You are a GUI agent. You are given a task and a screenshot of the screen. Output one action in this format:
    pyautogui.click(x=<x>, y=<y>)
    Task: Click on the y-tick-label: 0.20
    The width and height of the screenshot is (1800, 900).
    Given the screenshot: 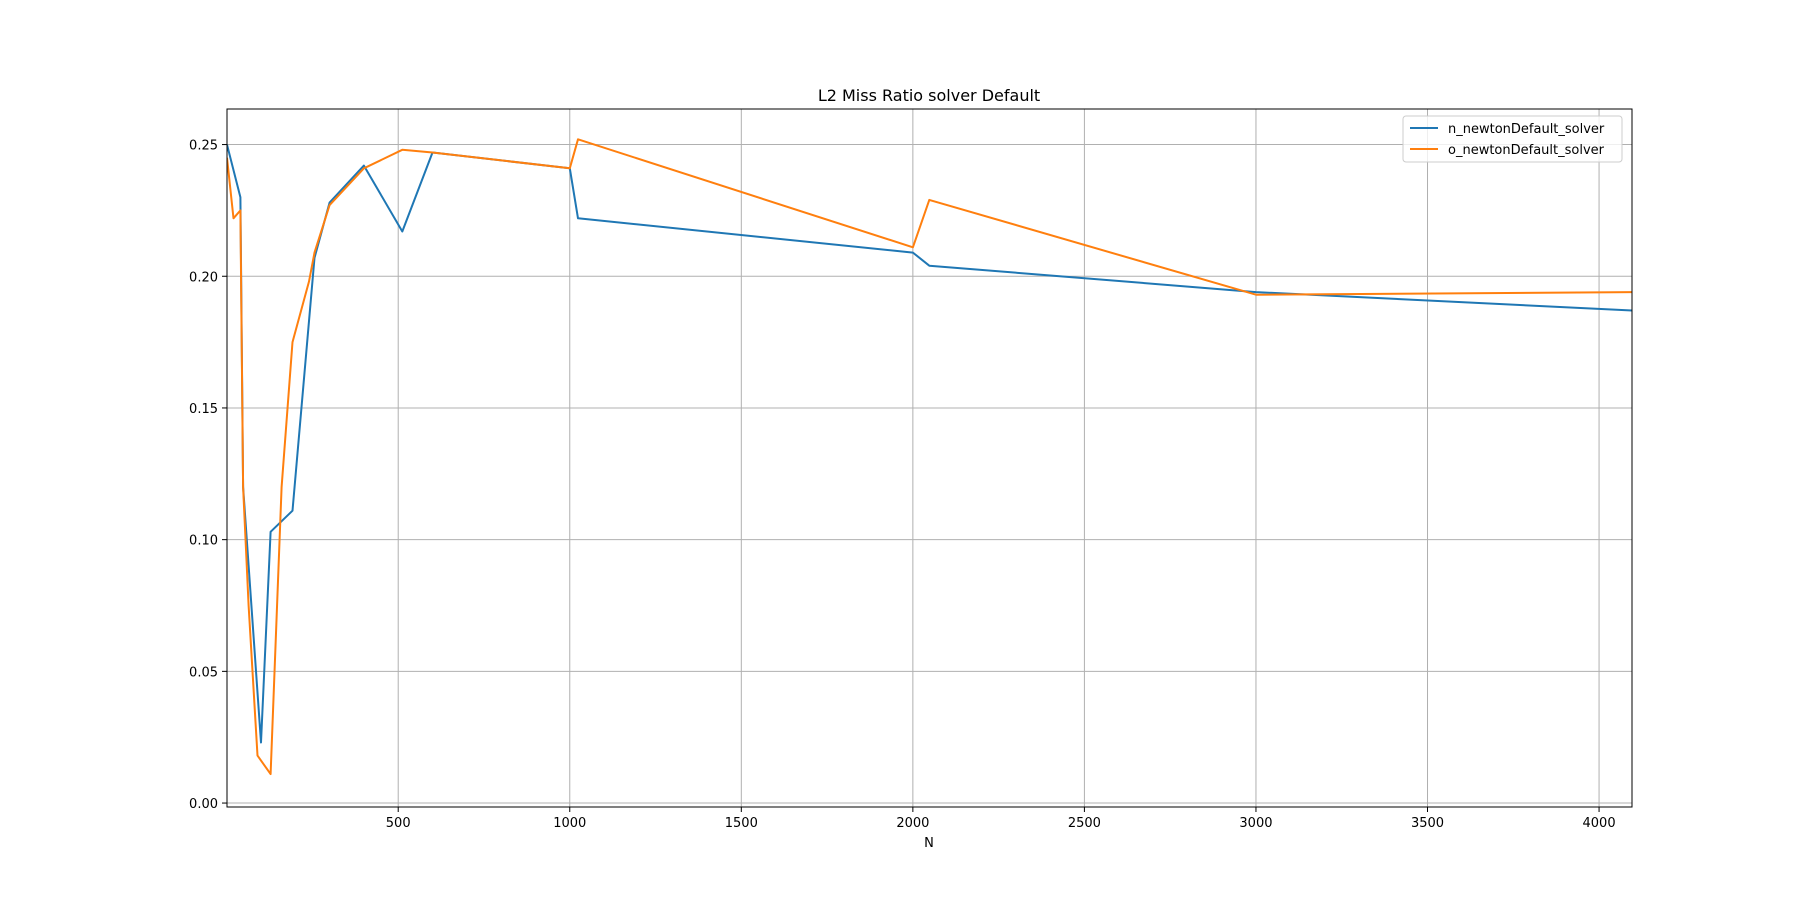 What is the action you would take?
    pyautogui.click(x=203, y=277)
    